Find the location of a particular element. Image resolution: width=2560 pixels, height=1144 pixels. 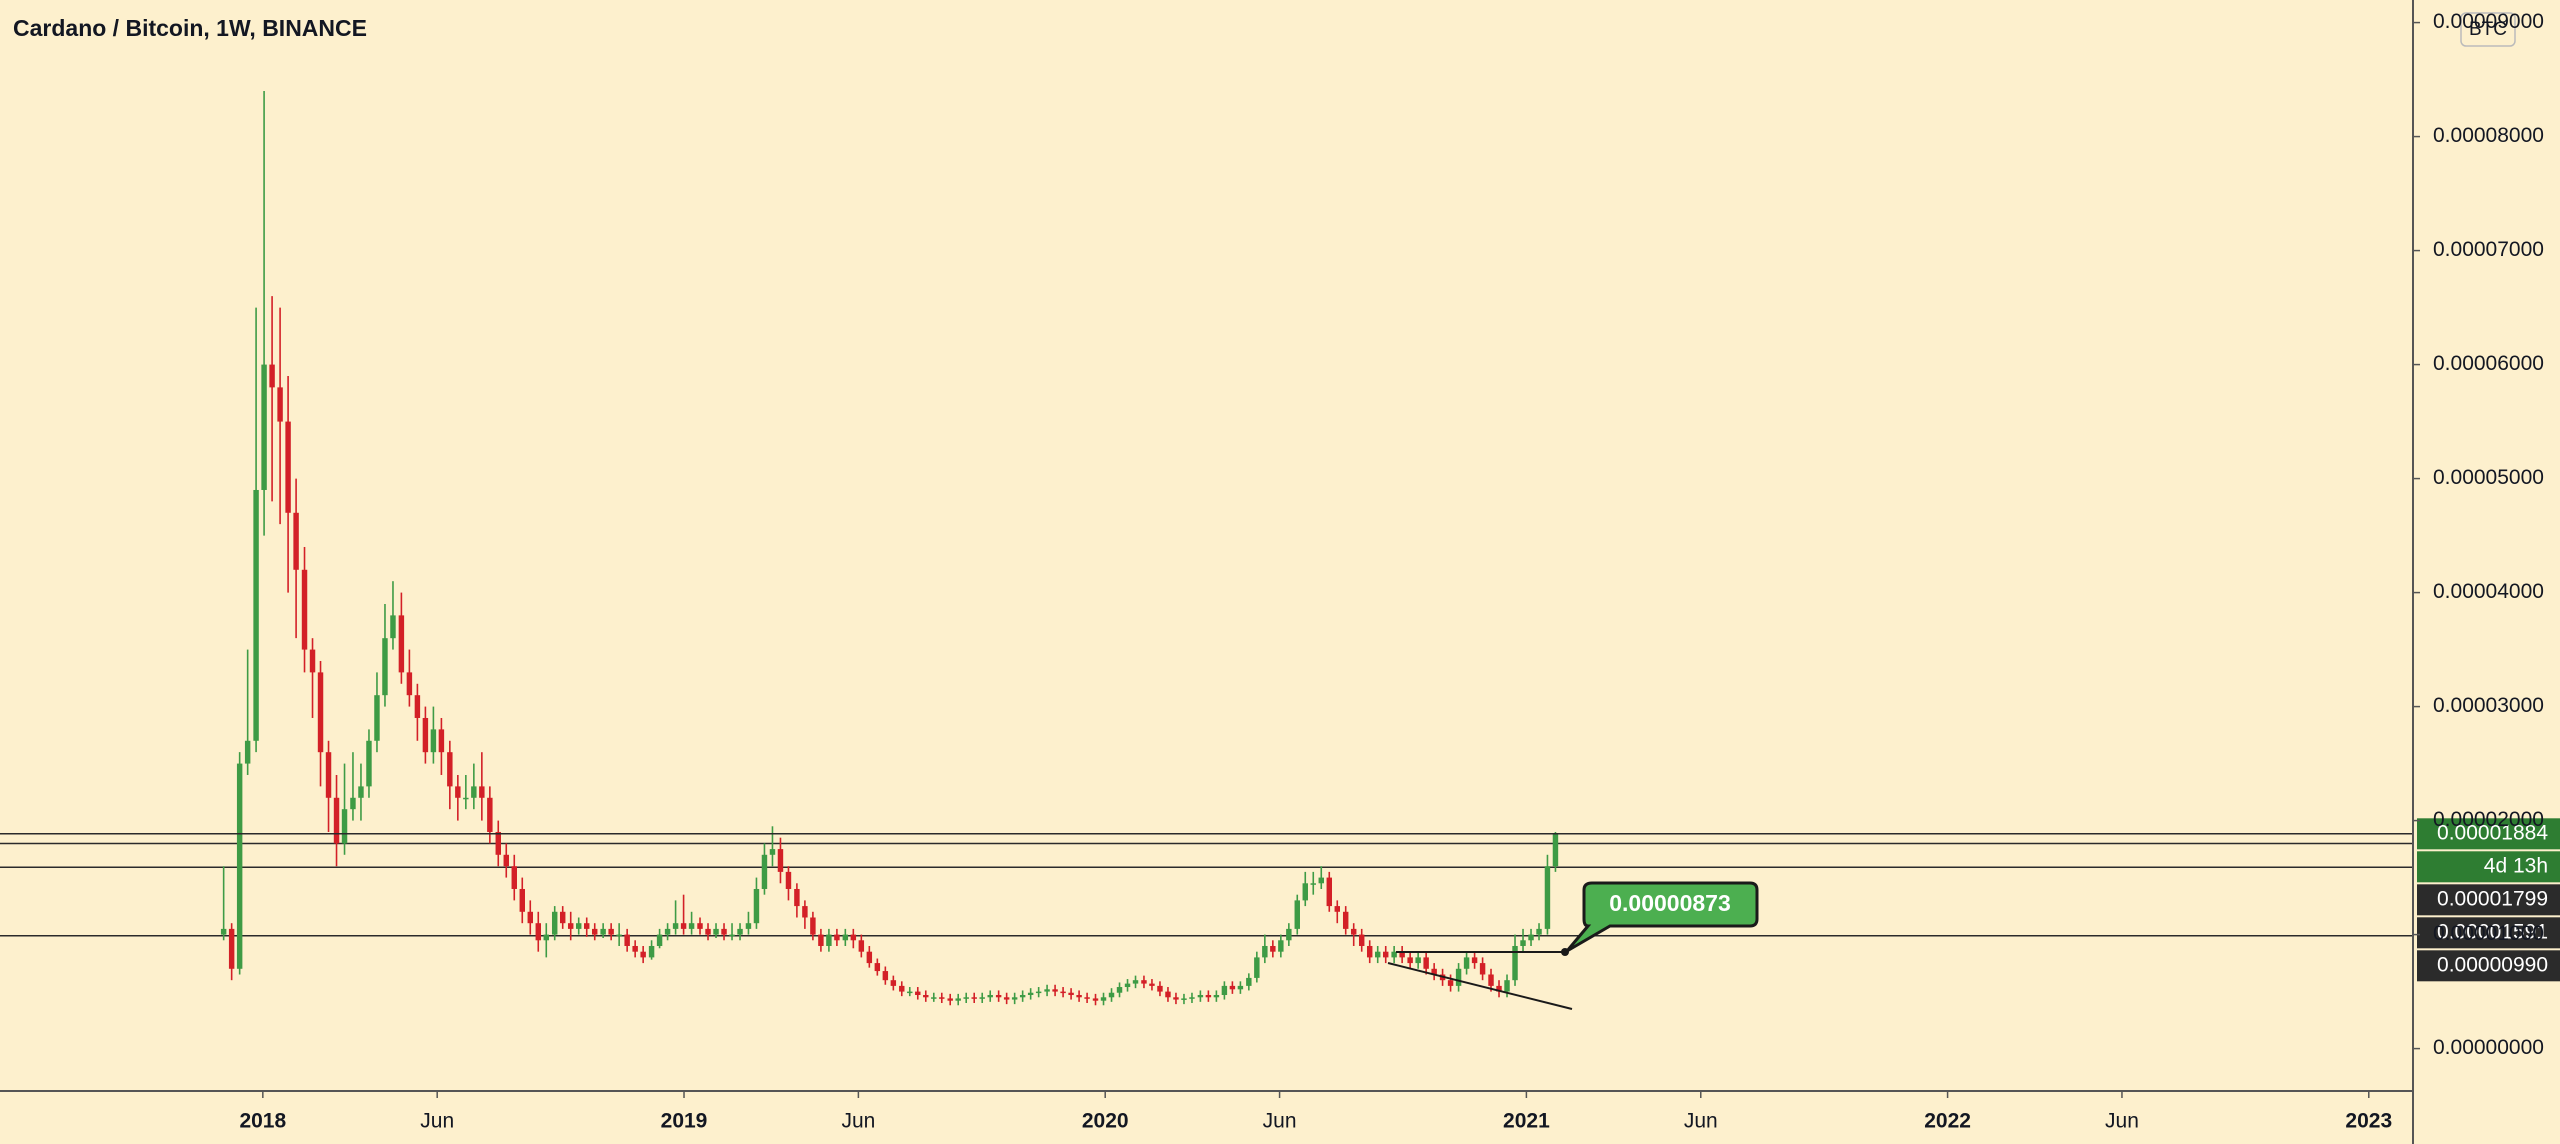

chart-title: Cardano / Bitcoin, 1W, BINANCE is located at coordinates (190, 28).